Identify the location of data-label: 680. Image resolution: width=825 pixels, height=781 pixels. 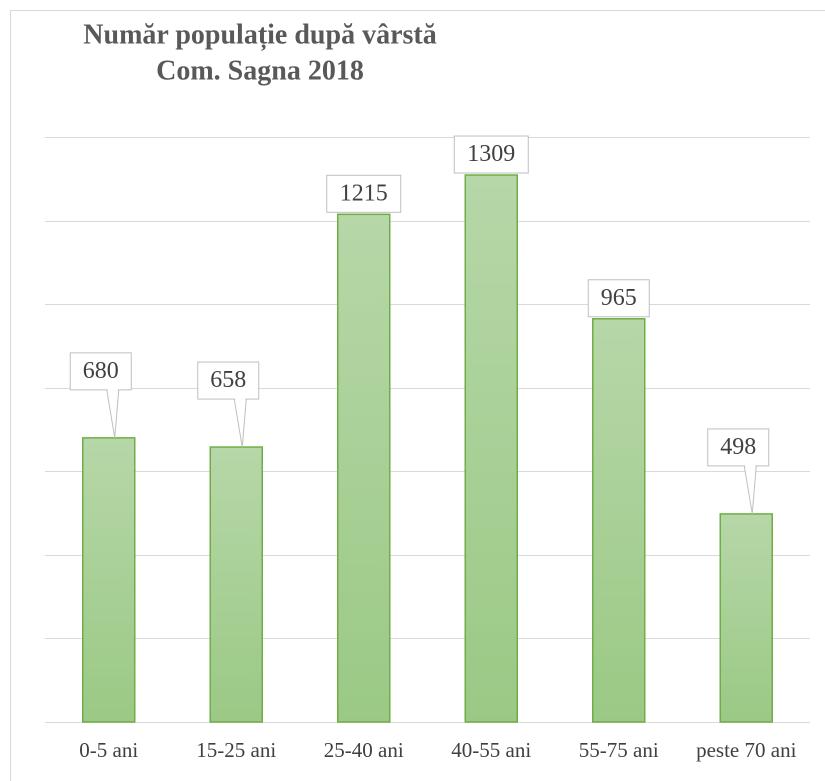
(101, 371).